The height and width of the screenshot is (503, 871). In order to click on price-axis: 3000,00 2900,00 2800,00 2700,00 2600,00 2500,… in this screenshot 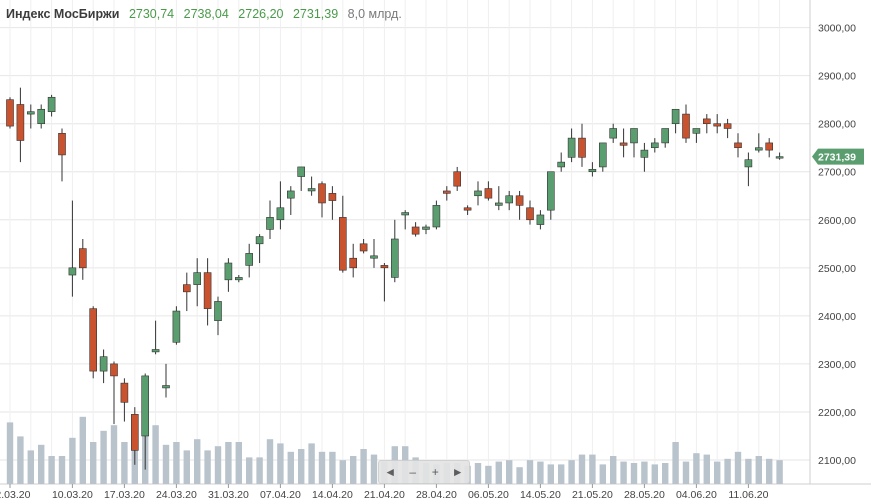, I will do `click(837, 245)`.